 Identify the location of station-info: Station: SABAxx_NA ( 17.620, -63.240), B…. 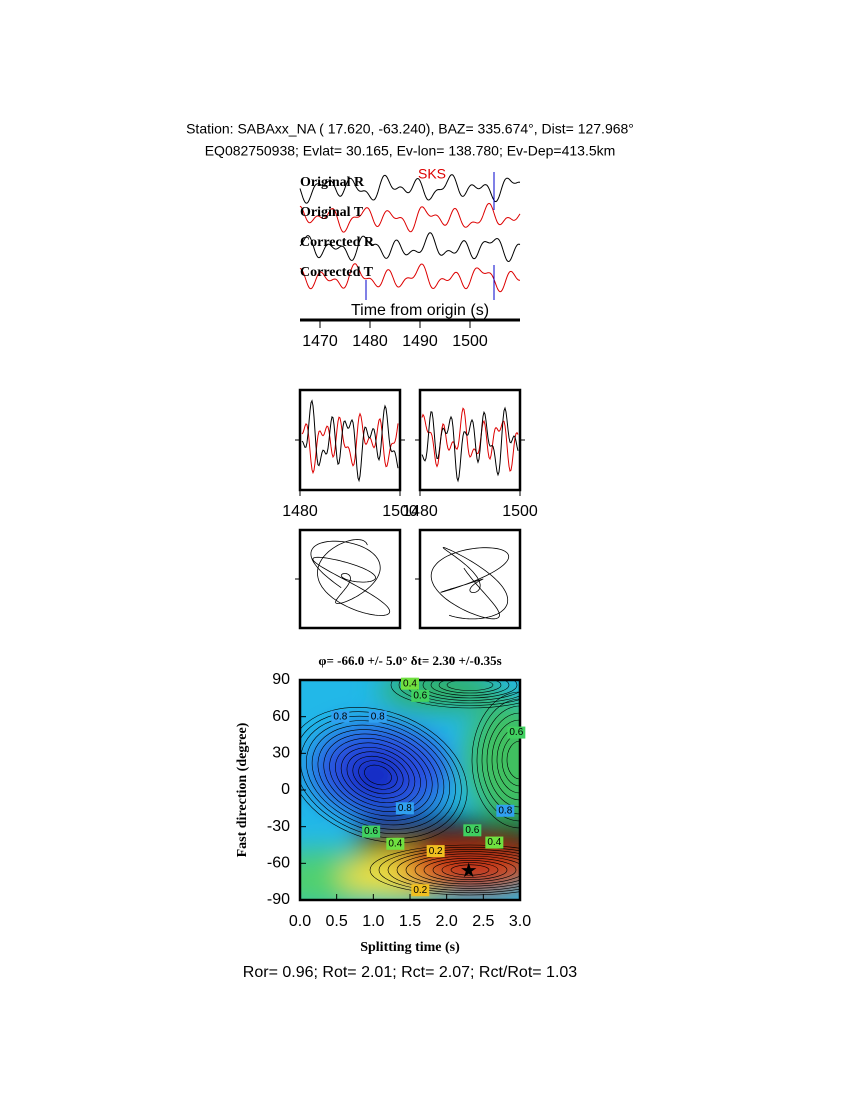
(410, 129).